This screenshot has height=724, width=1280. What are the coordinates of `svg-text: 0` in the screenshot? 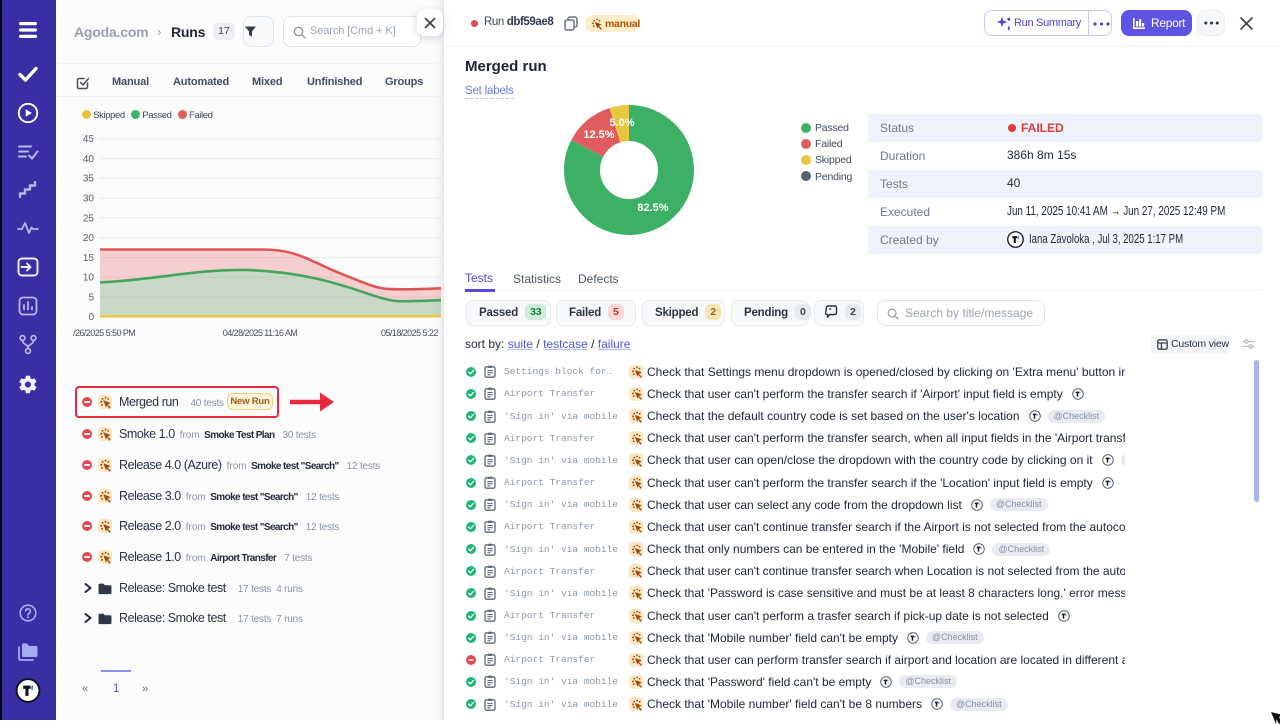 It's located at (91, 317).